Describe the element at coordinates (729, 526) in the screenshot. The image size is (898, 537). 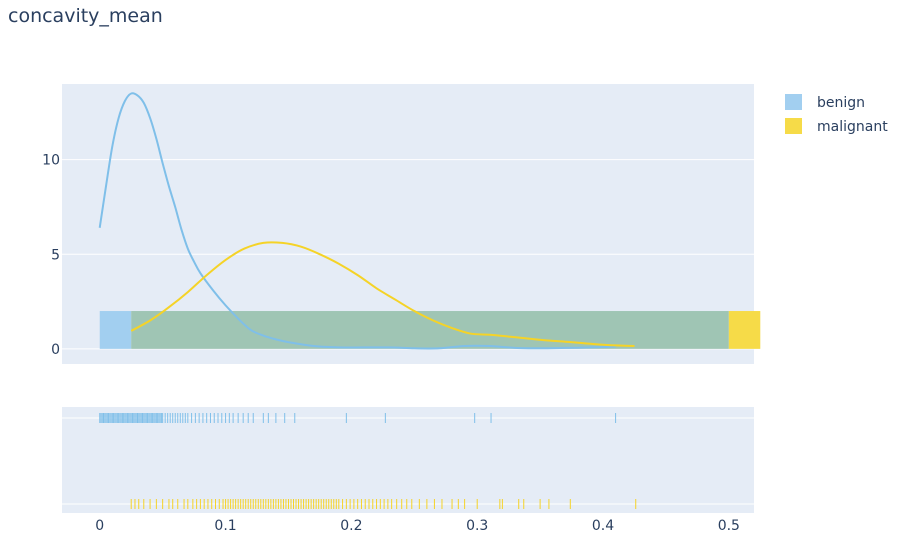
I see `x-tick-label: 0.5` at that location.